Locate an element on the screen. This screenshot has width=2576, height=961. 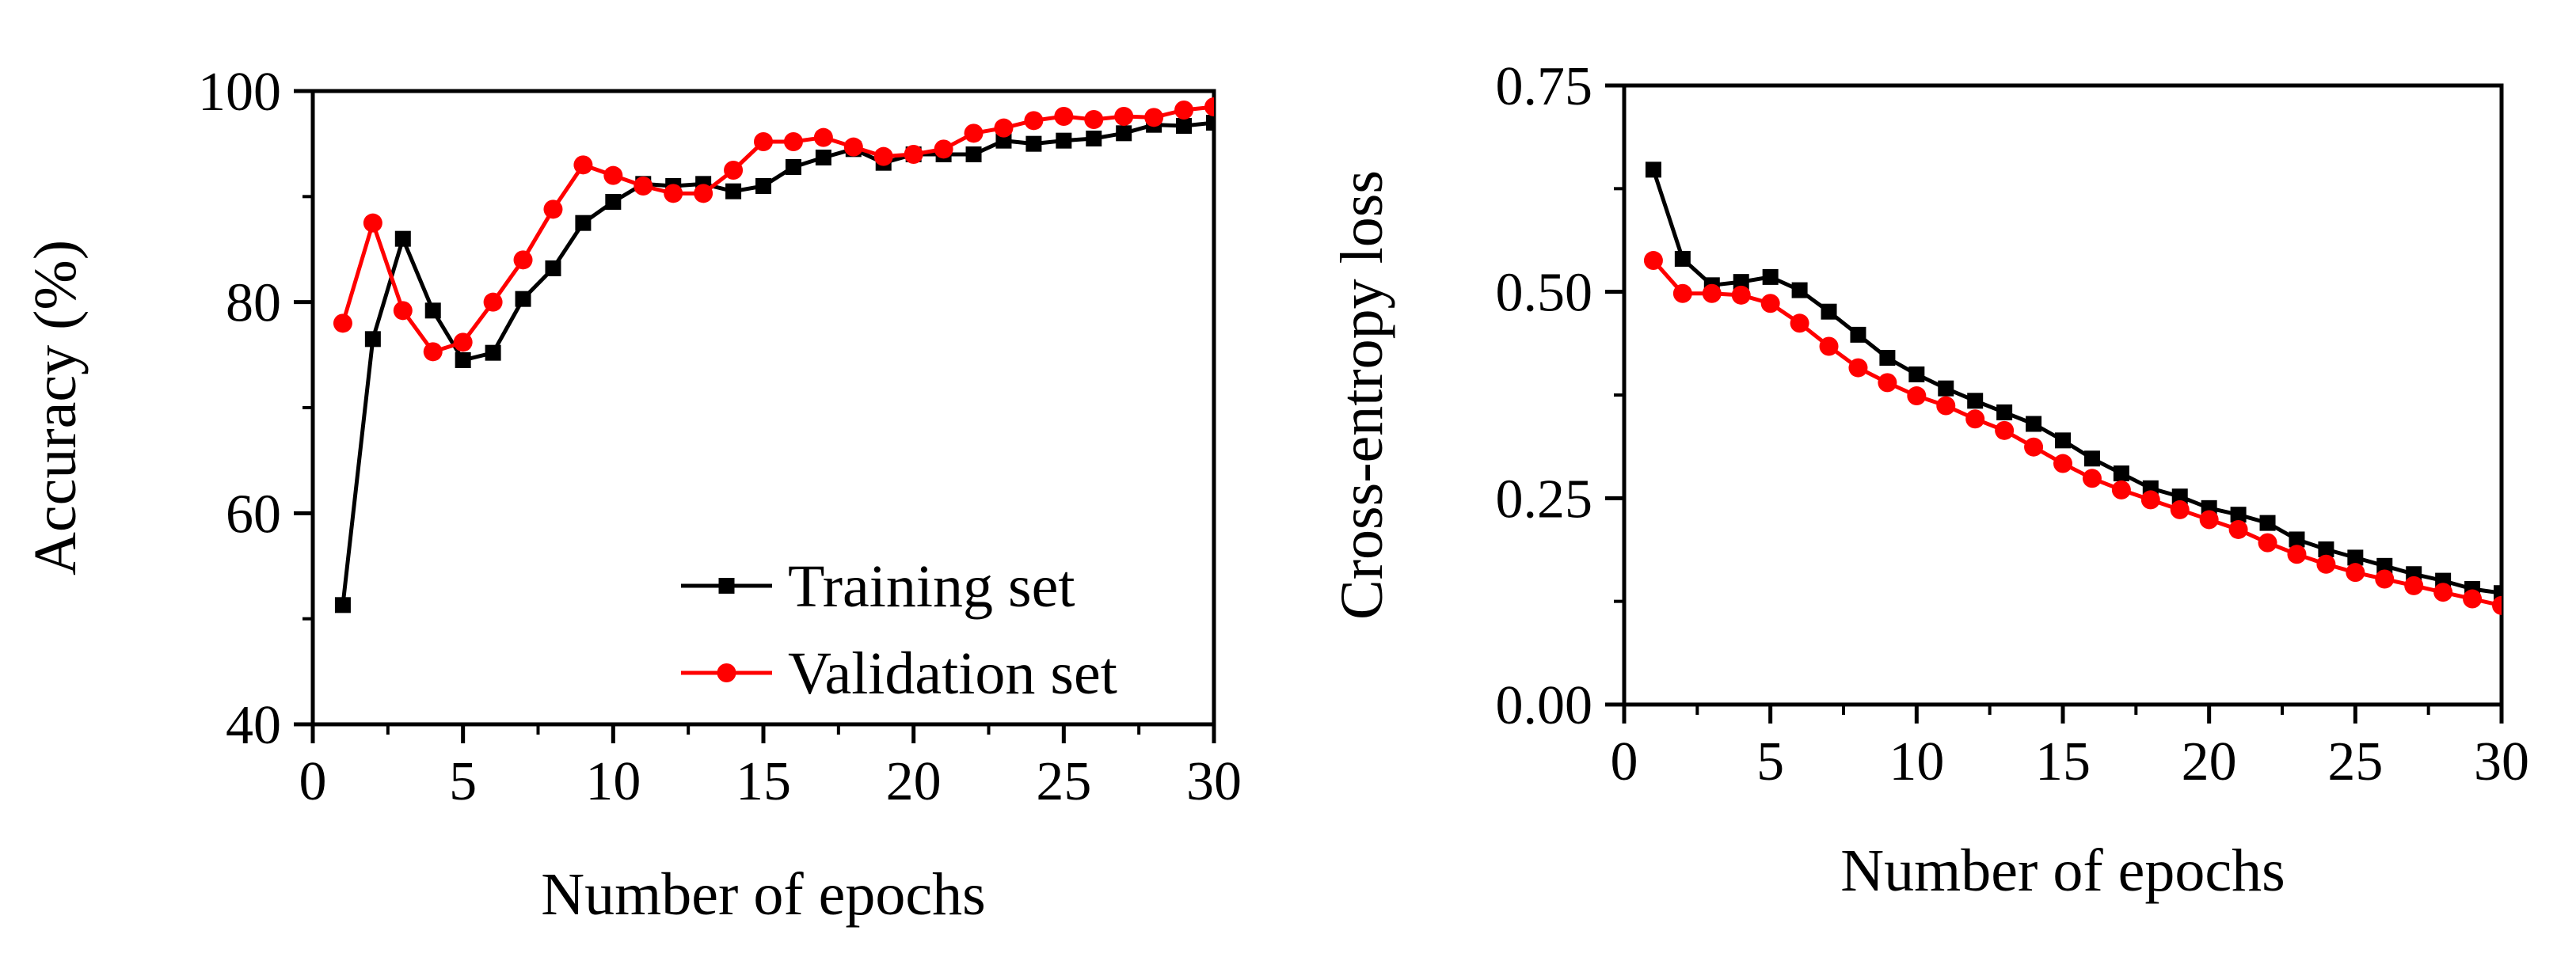
legend: Training set Validation set is located at coordinates (899, 630).